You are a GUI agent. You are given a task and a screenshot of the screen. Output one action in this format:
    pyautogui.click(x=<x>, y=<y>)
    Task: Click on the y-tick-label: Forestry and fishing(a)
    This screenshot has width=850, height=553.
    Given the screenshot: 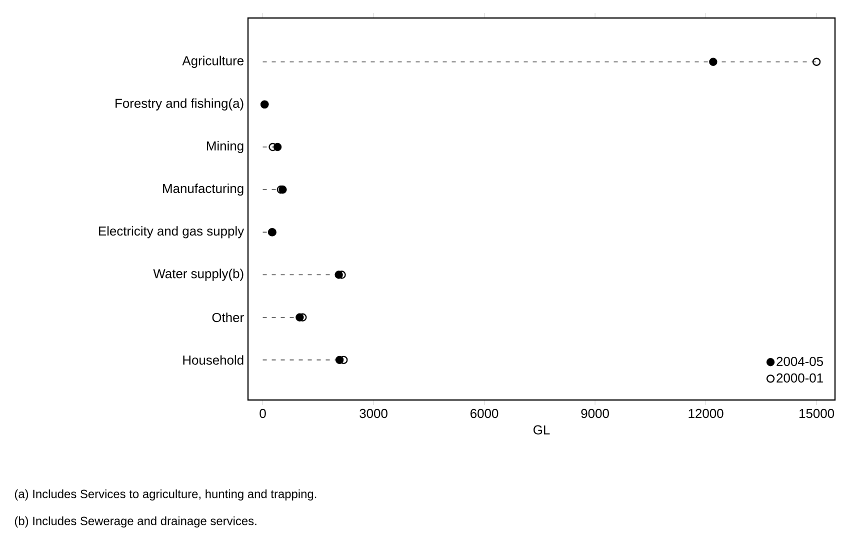 What is the action you would take?
    pyautogui.click(x=180, y=104)
    